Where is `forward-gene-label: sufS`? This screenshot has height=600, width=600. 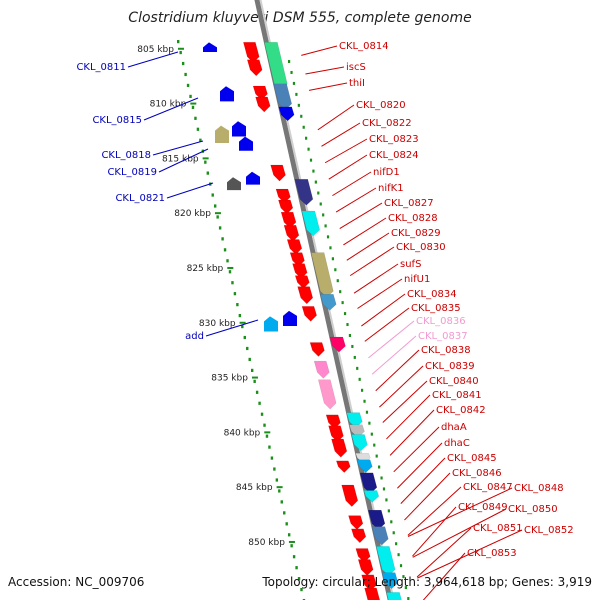
forward-gene-label: sufS is located at coordinates (410, 264).